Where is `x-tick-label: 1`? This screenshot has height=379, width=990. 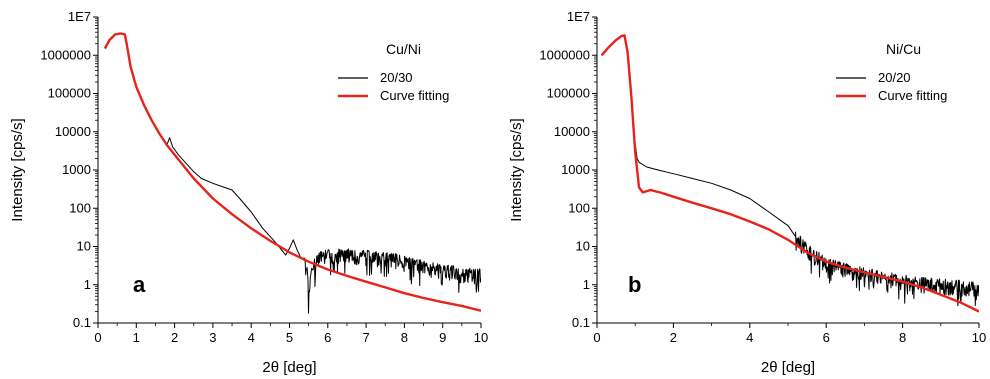 x-tick-label: 1 is located at coordinates (136, 337).